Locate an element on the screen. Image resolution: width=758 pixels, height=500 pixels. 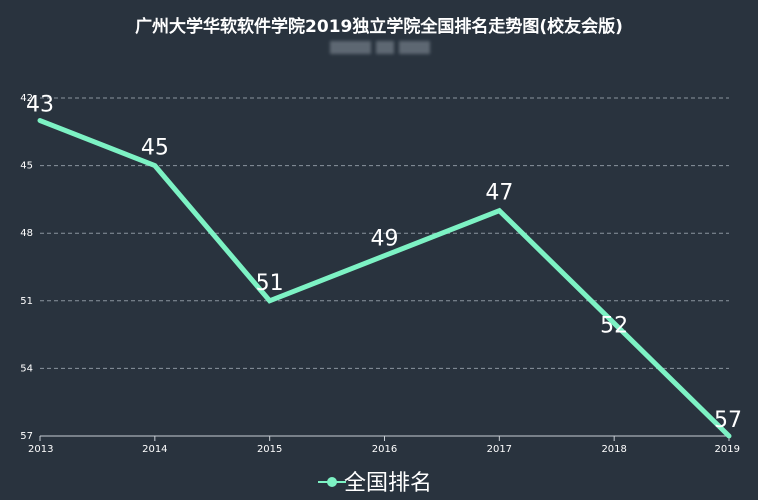
x-tick-label: 2013 is located at coordinates (40, 449).